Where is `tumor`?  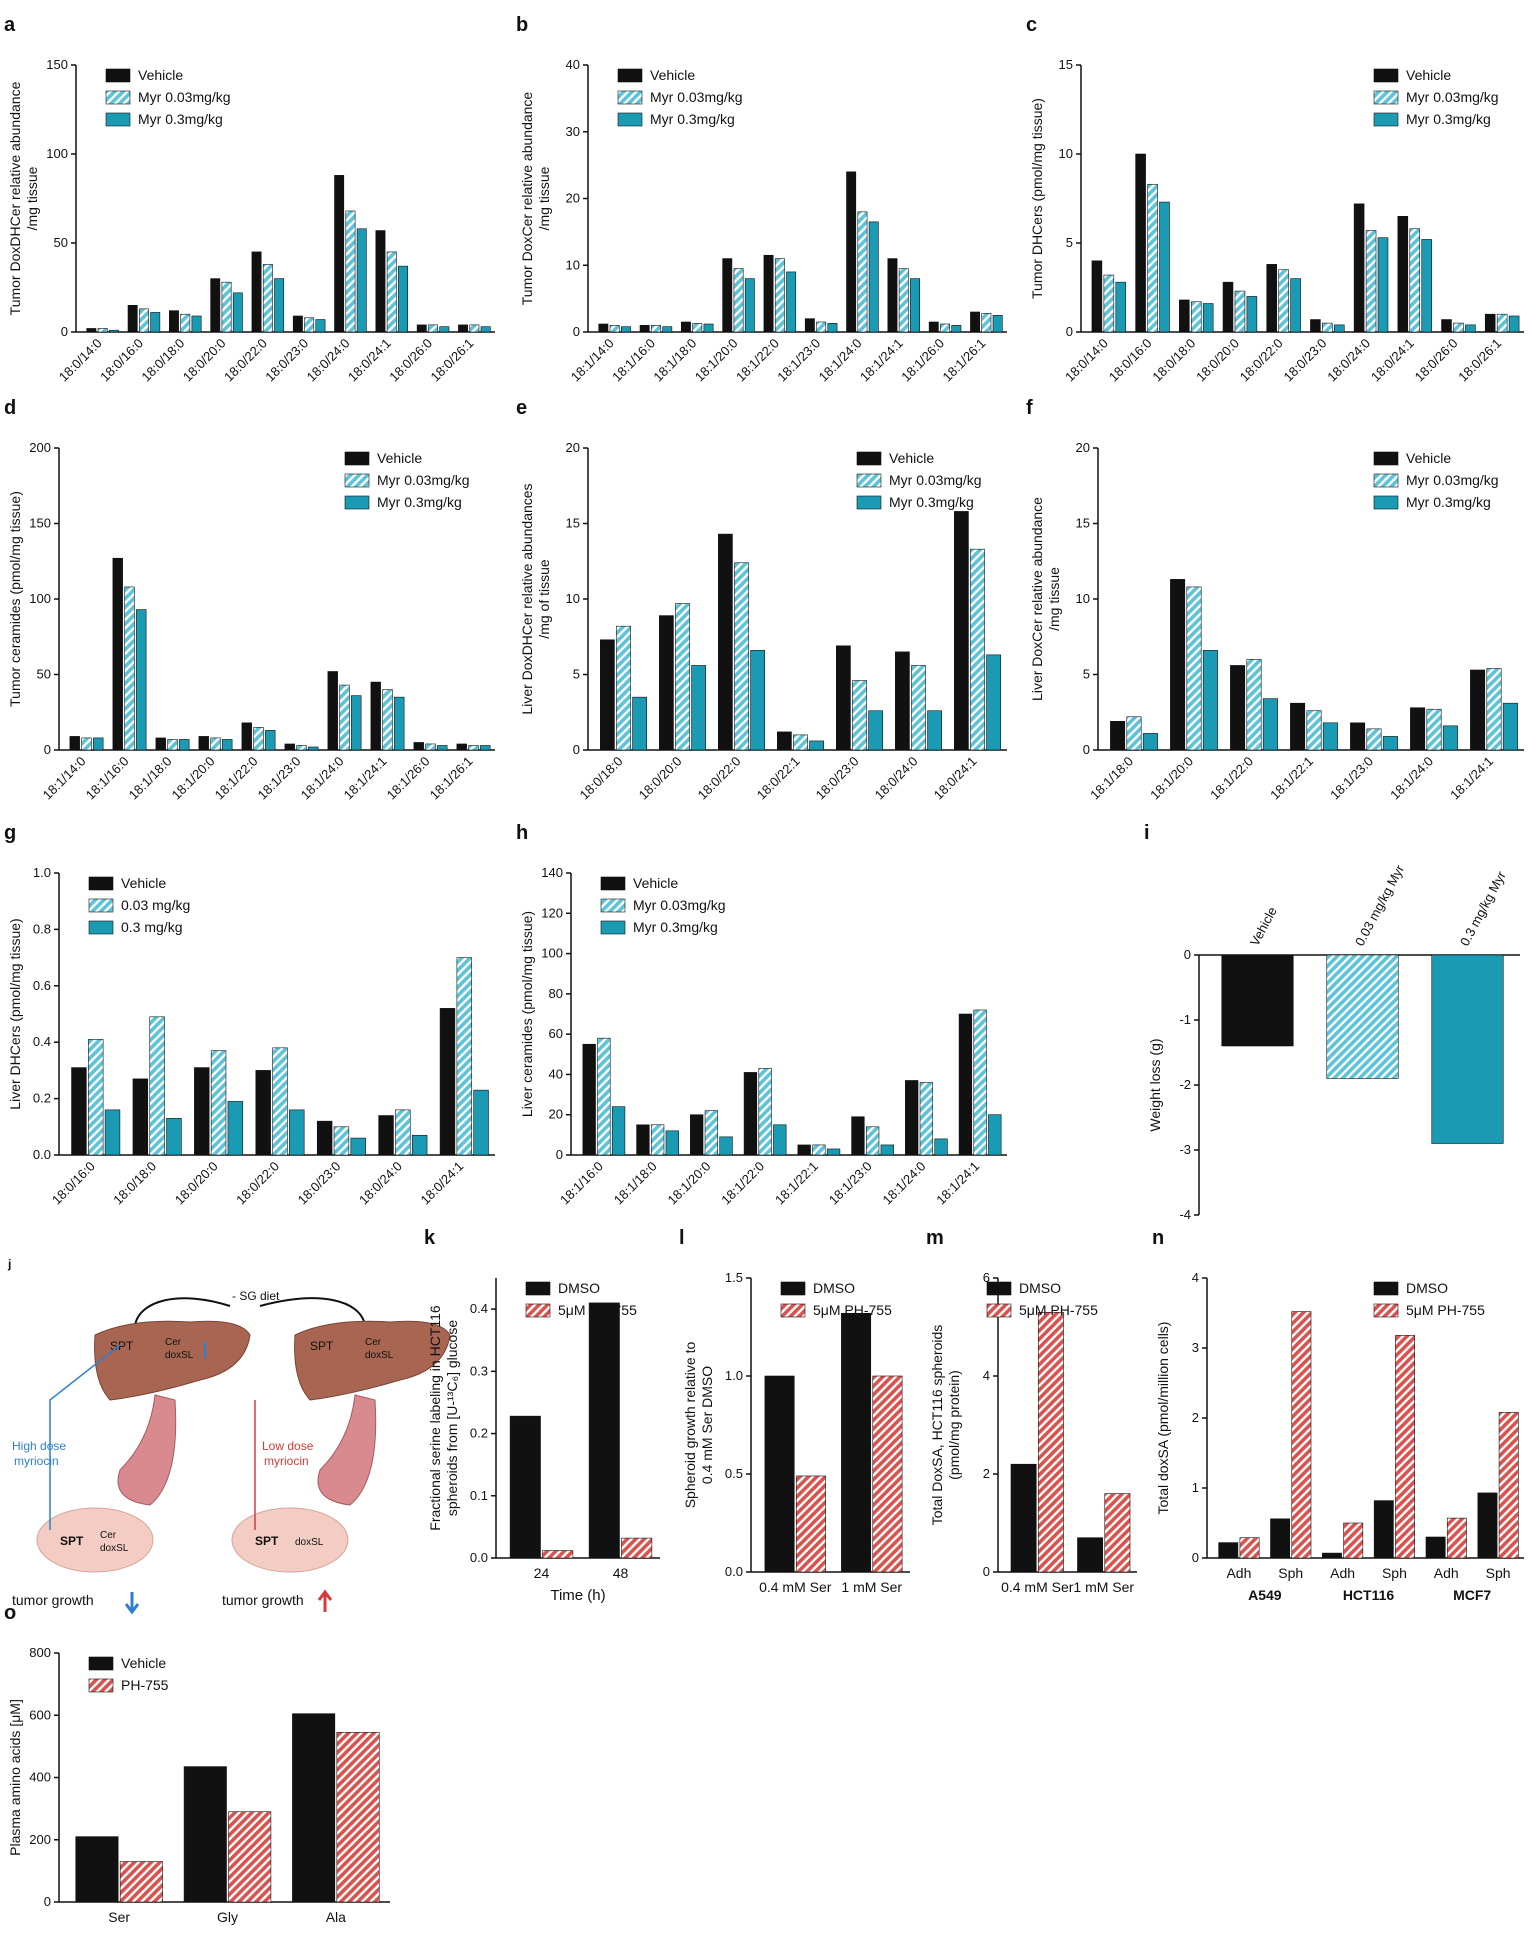 tumor is located at coordinates (290, 1540).